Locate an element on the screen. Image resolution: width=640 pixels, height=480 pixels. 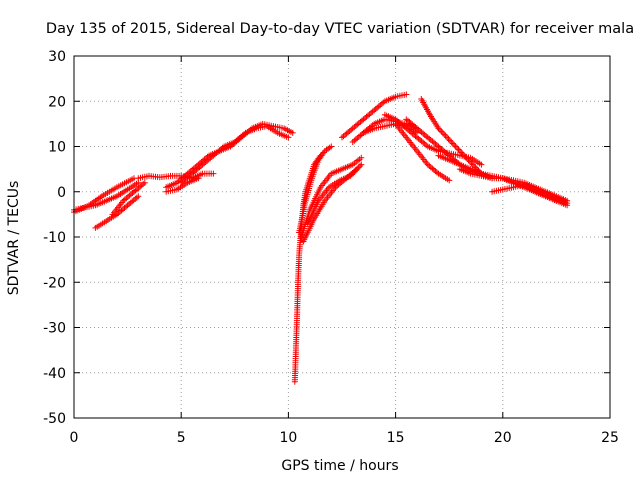
y-tick-label: 30 is located at coordinates (57, 57).